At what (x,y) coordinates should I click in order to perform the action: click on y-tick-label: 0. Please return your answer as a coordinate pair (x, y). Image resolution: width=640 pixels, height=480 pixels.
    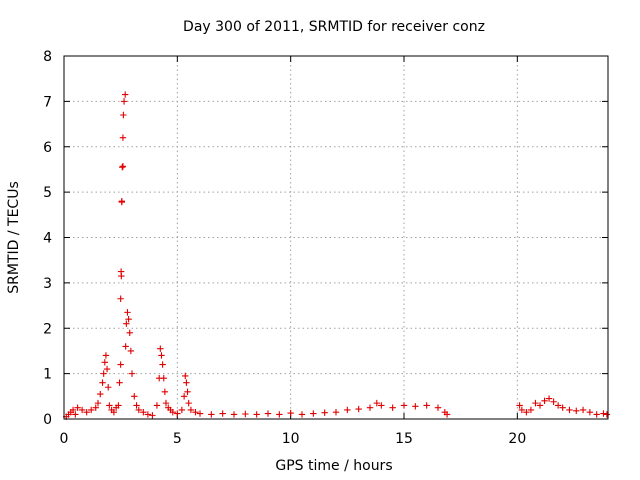
    Looking at the image, I should click on (47, 420).